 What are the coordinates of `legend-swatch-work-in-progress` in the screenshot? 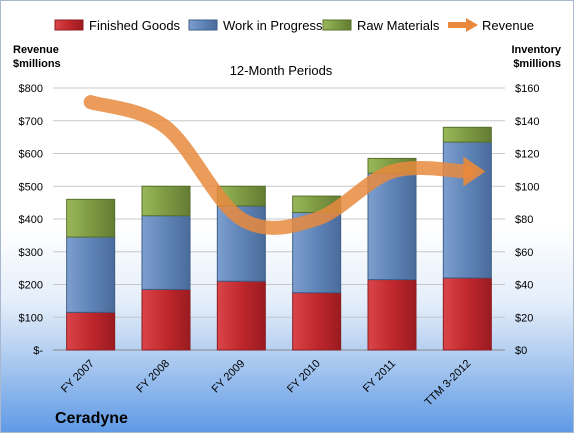 It's located at (203, 25).